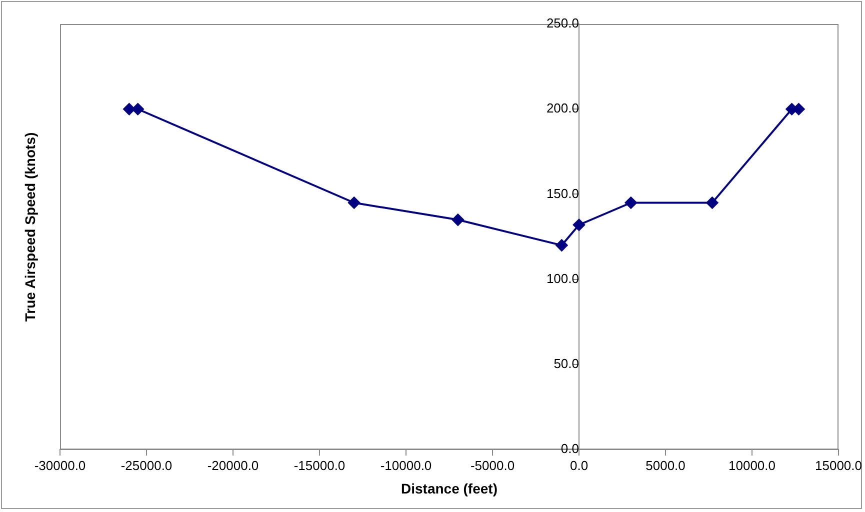  I want to click on y-tick-label: 250.0, so click(563, 23).